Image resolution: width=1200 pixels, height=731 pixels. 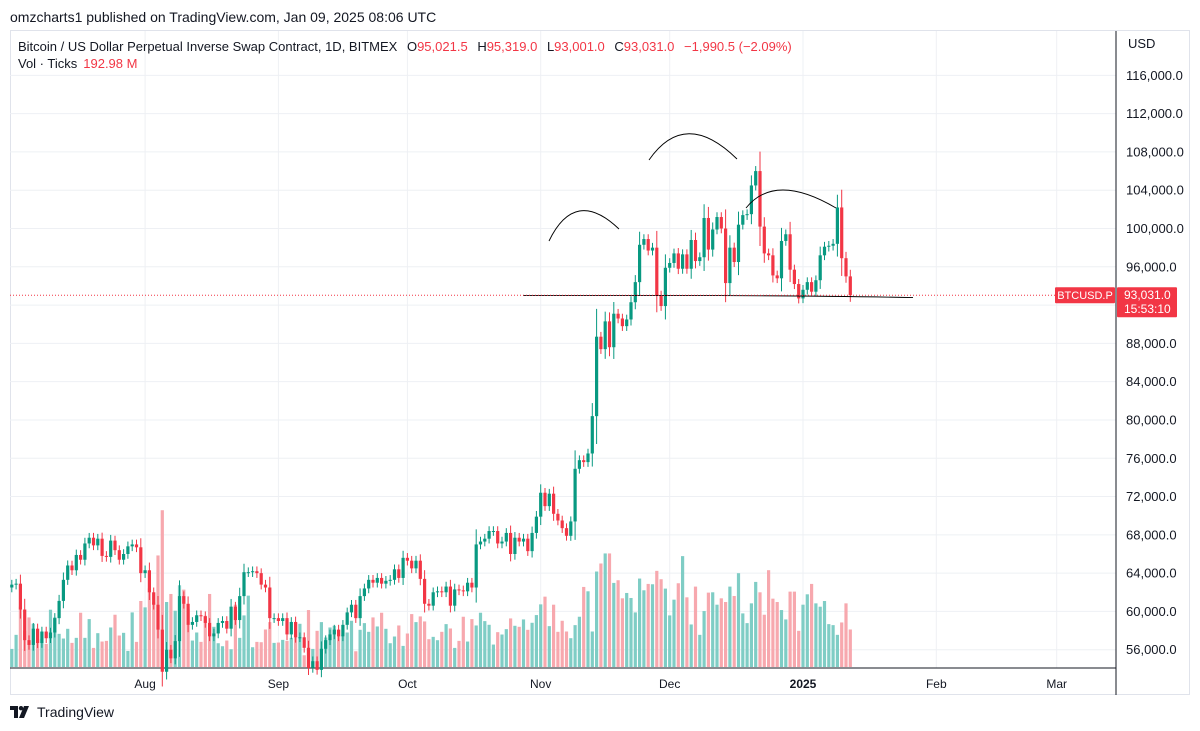 I want to click on y-tick-label: 96,000.0, so click(x=1151, y=266).